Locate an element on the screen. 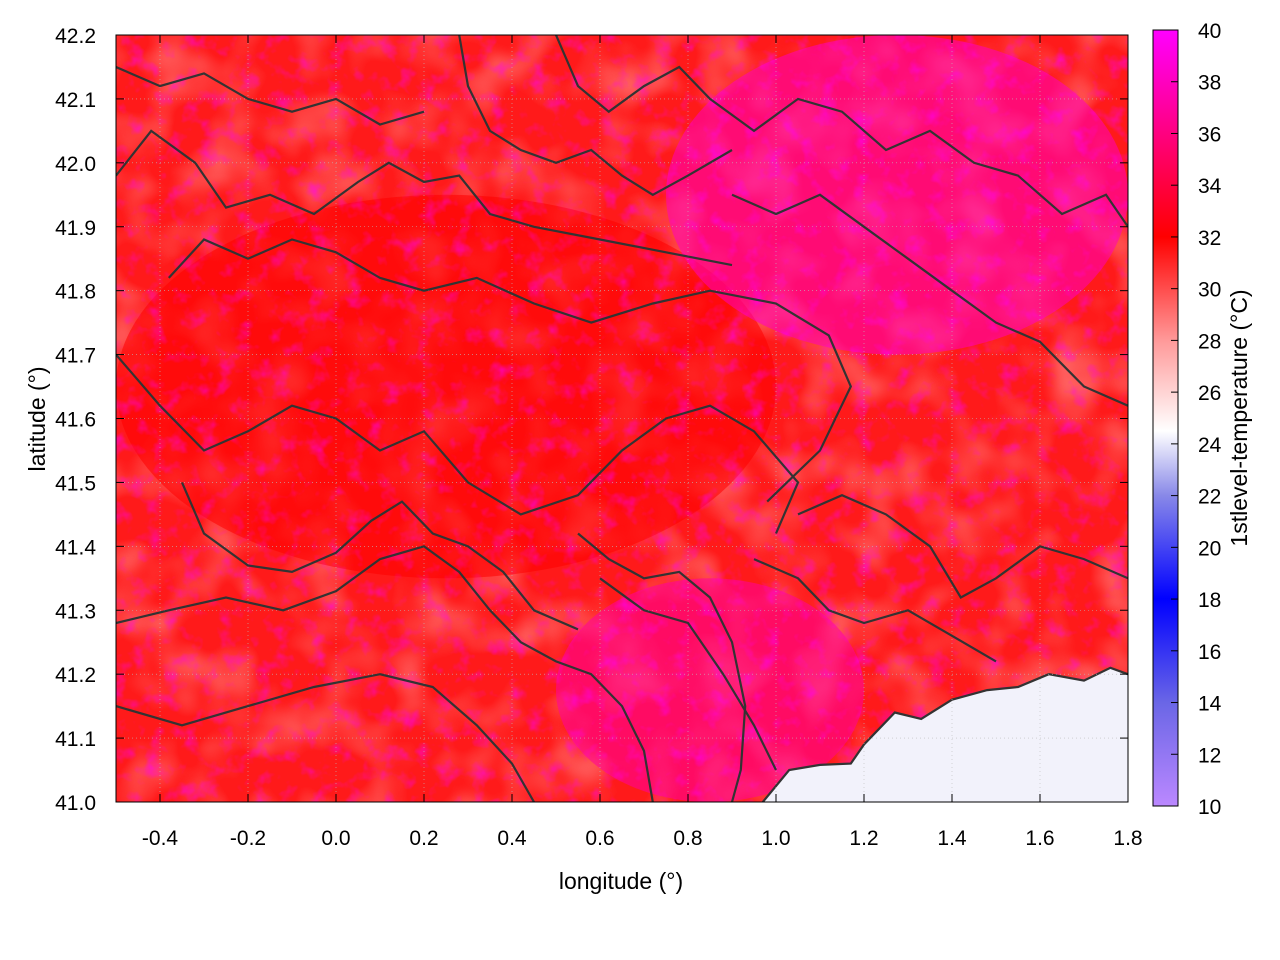 Image resolution: width=1280 pixels, height=960 pixels. colorbar-tick-label: 20 is located at coordinates (1209, 548).